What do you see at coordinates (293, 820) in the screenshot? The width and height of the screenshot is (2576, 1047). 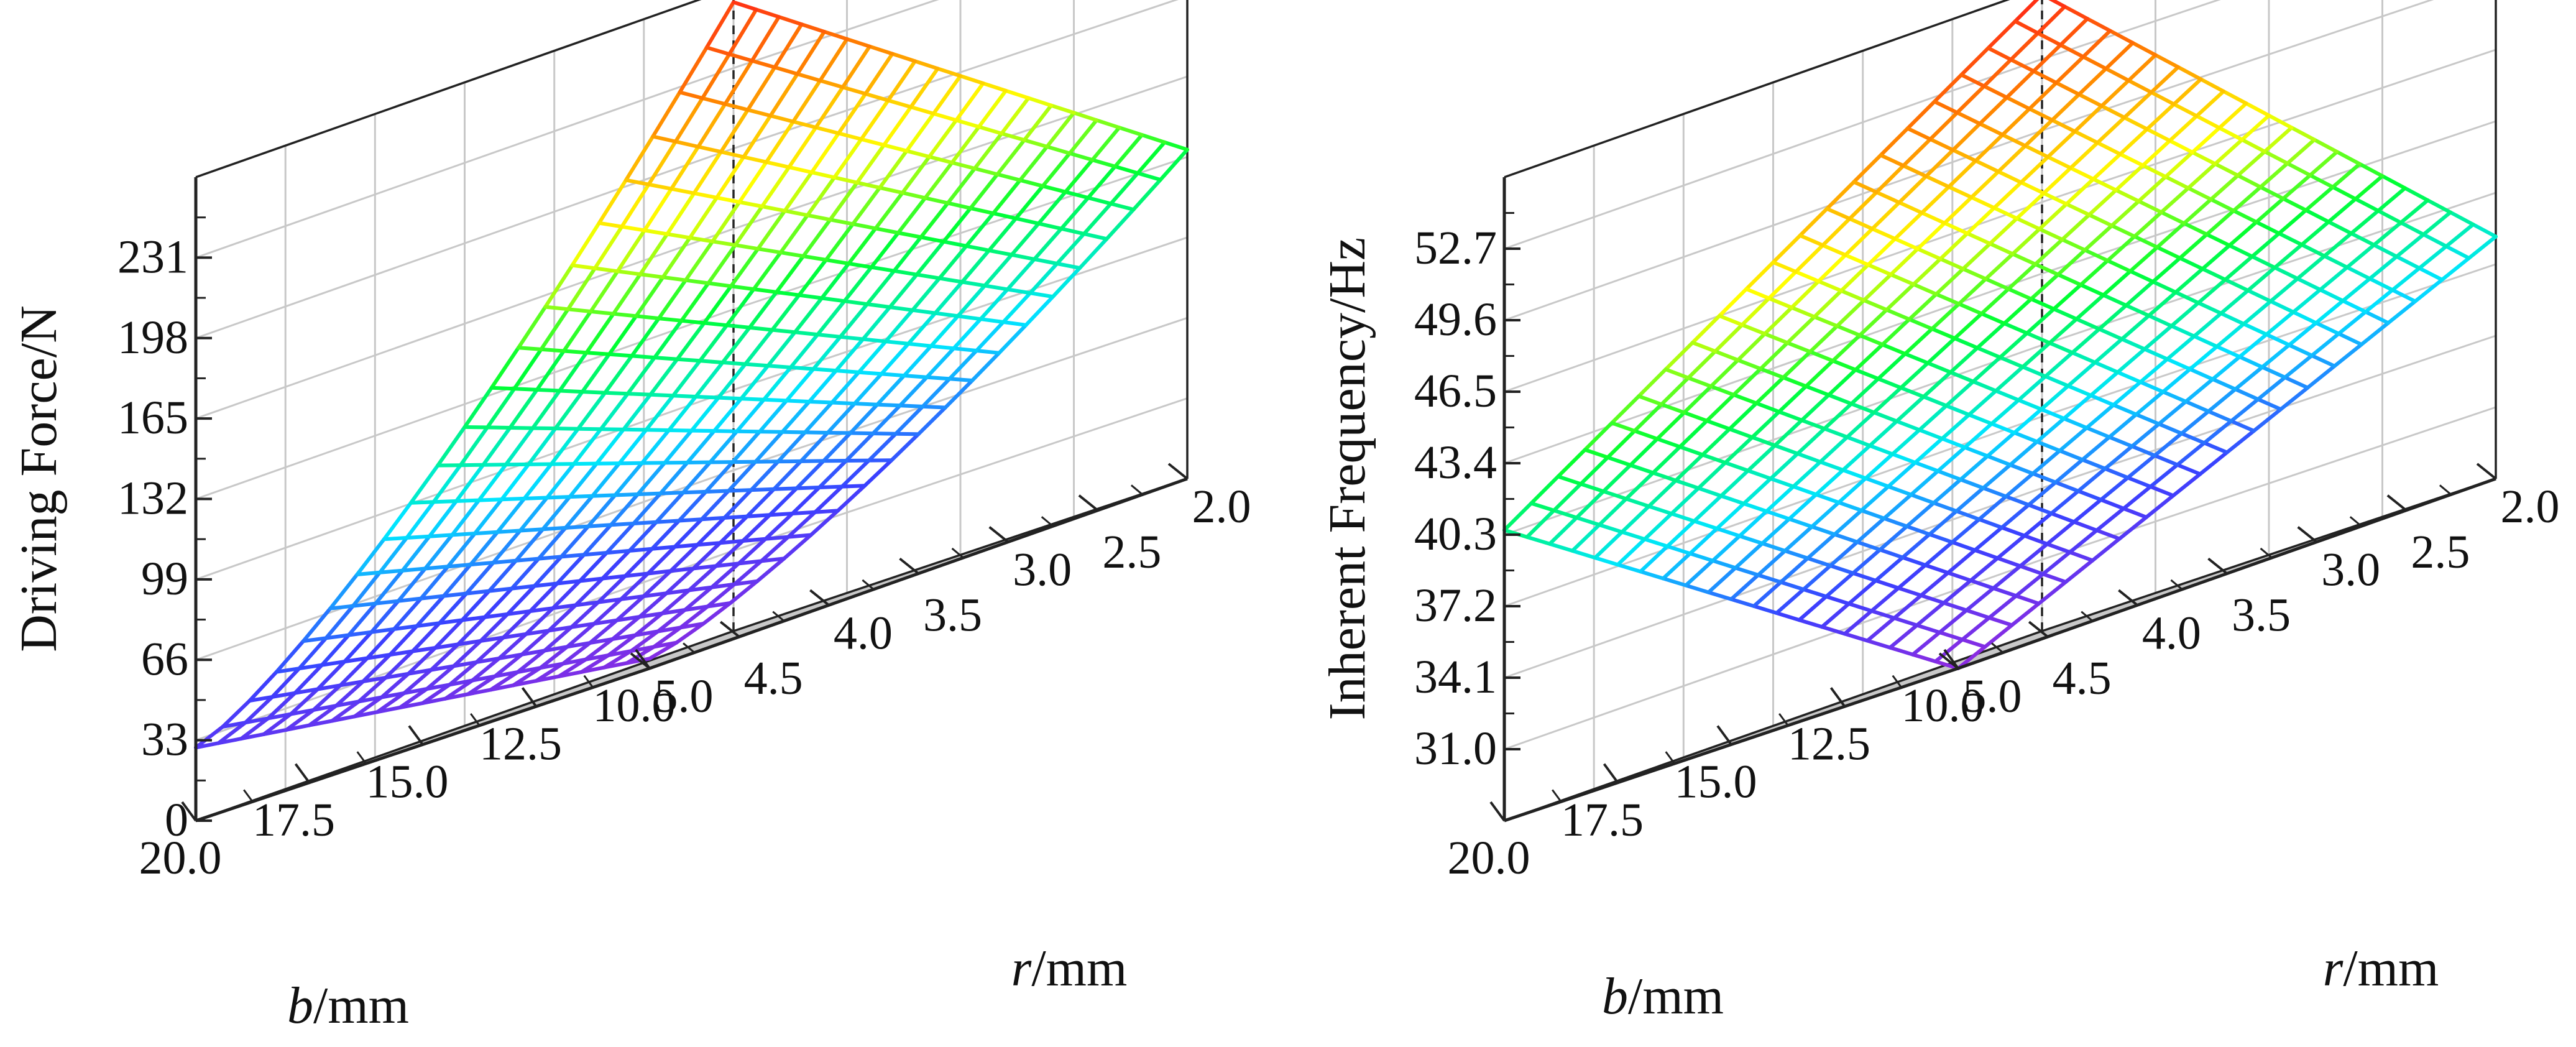 I see `x-tick-label: 17.5` at bounding box center [293, 820].